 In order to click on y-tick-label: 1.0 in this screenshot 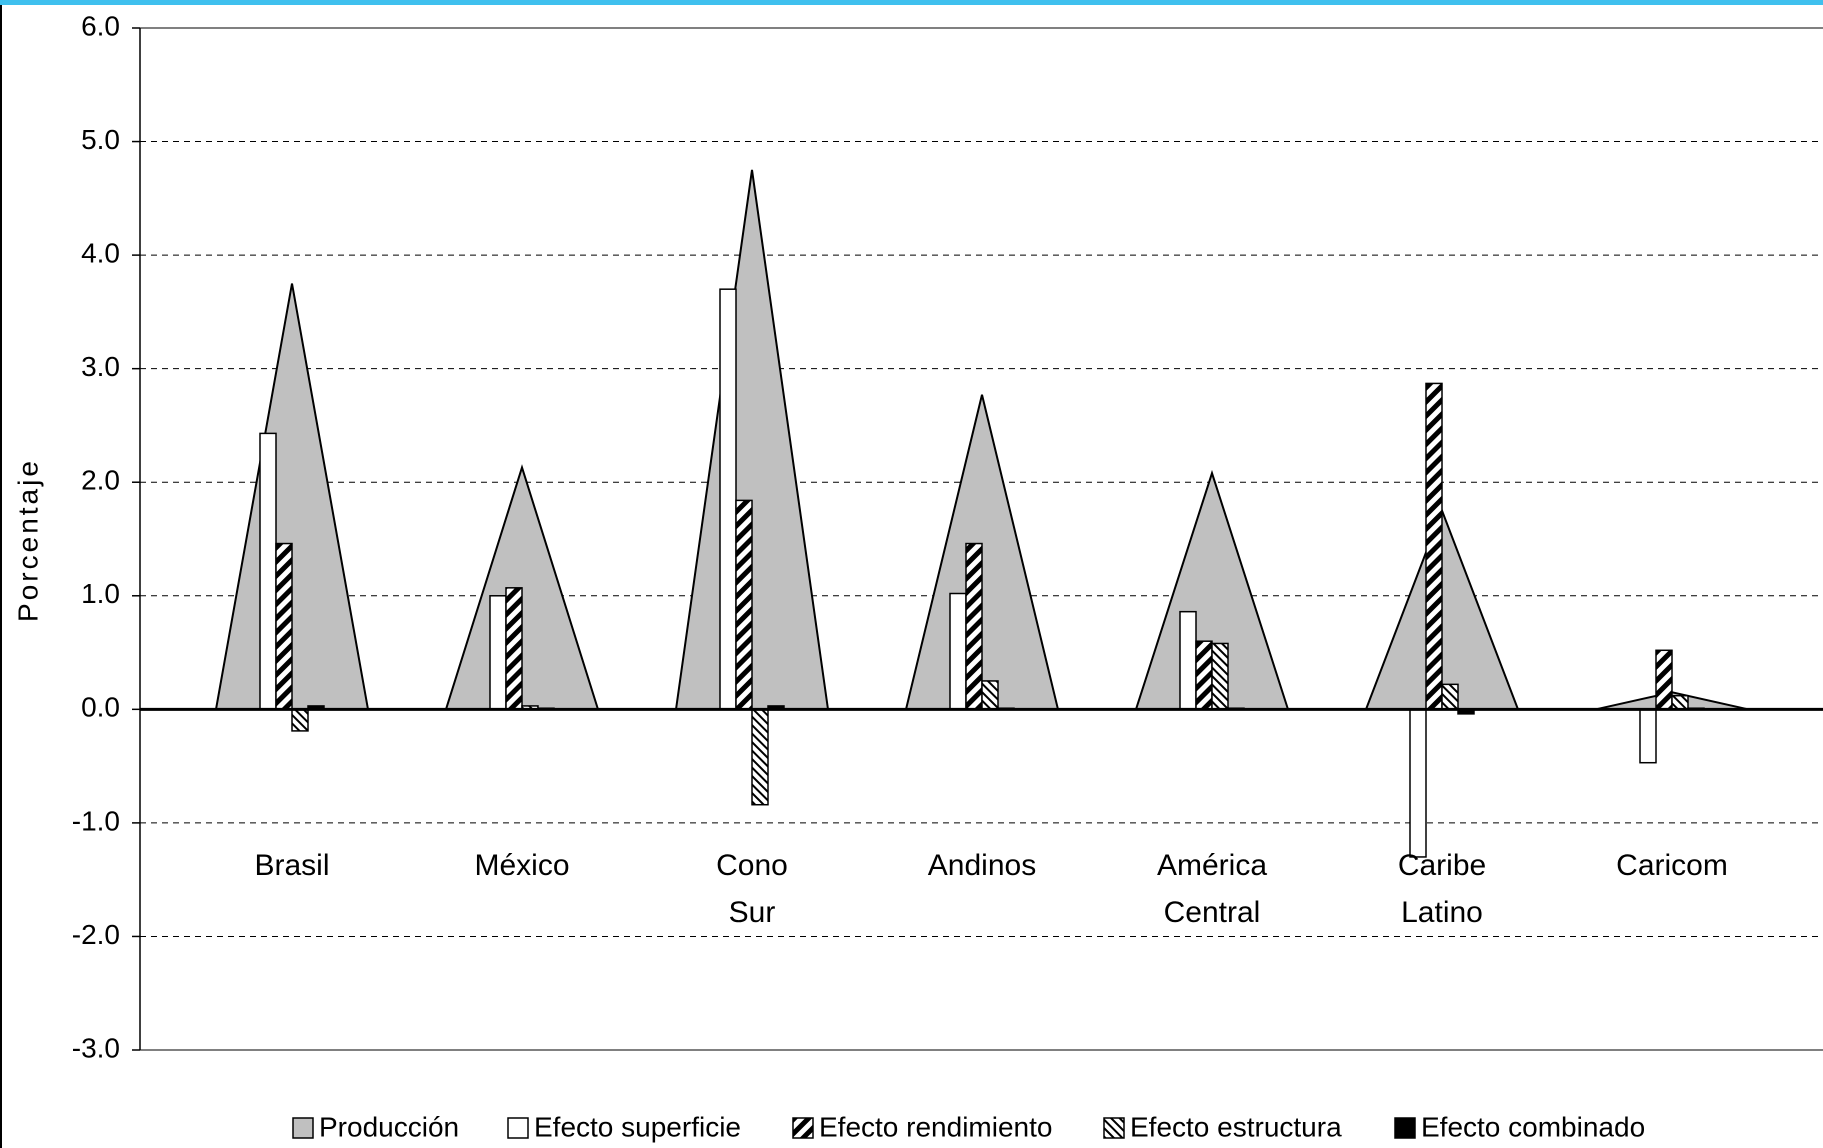, I will do `click(100, 593)`.